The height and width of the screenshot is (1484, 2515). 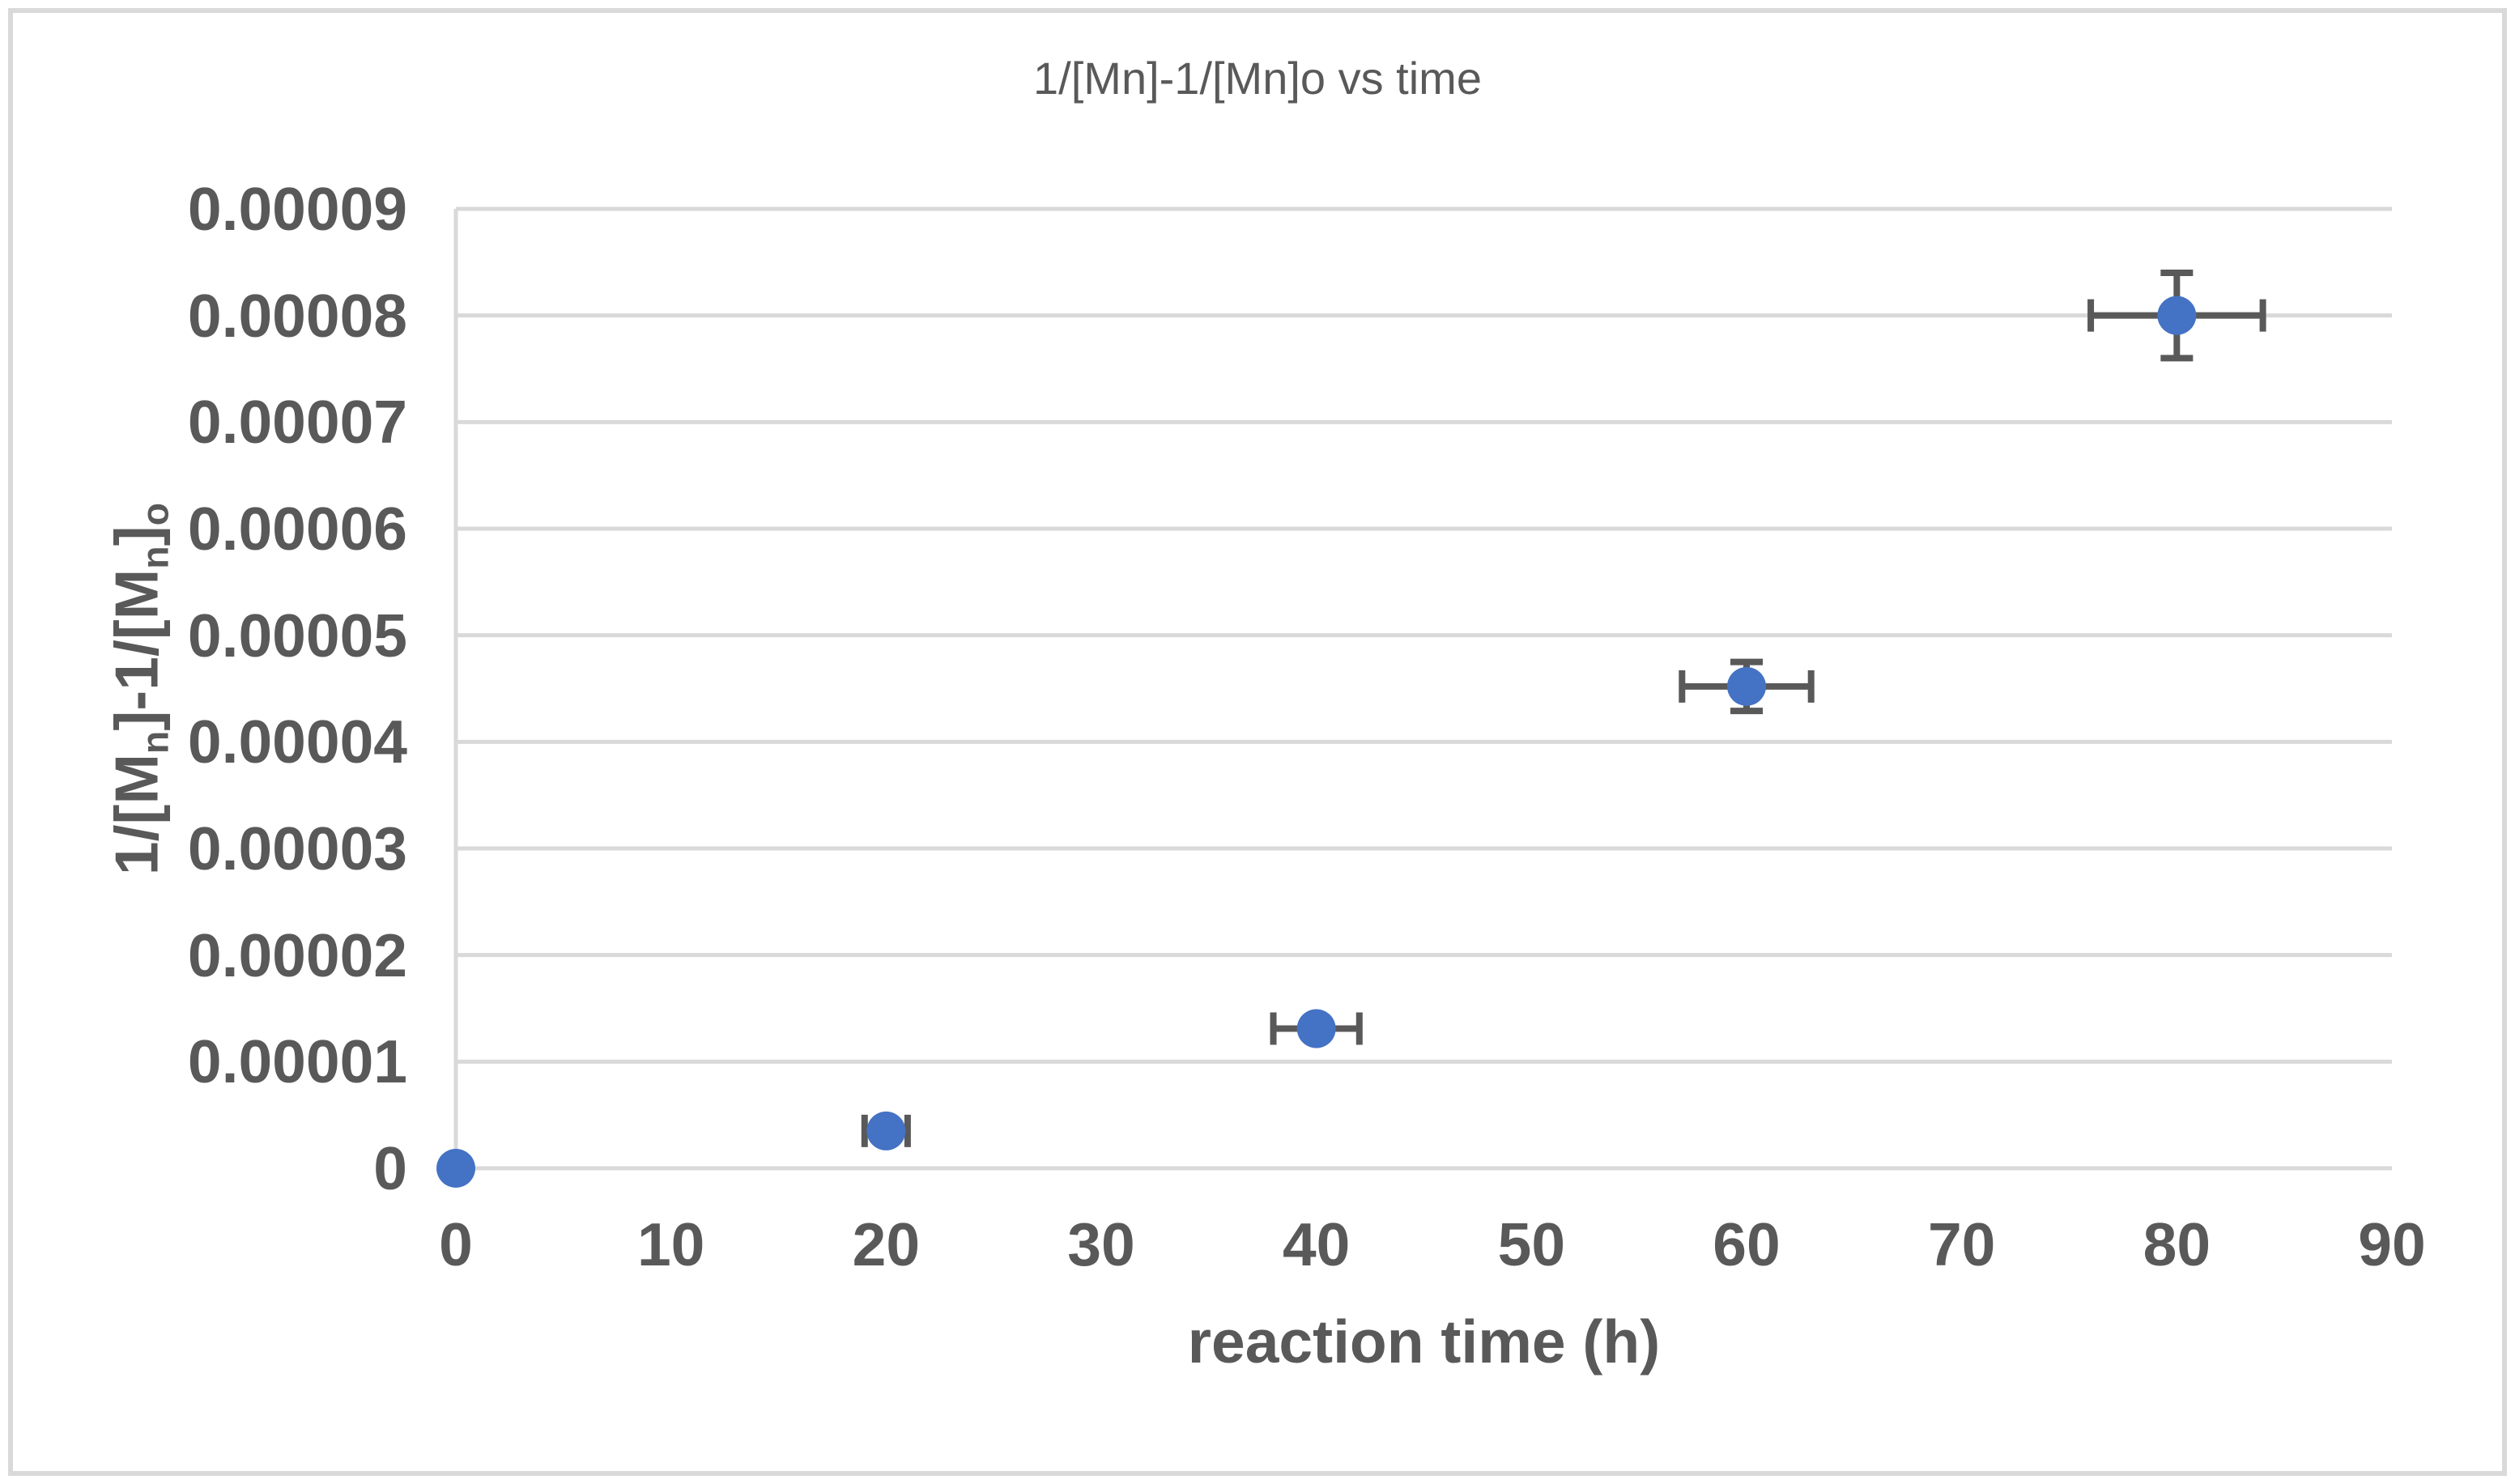 I want to click on y-tick-label: 0.00007, so click(x=297, y=422).